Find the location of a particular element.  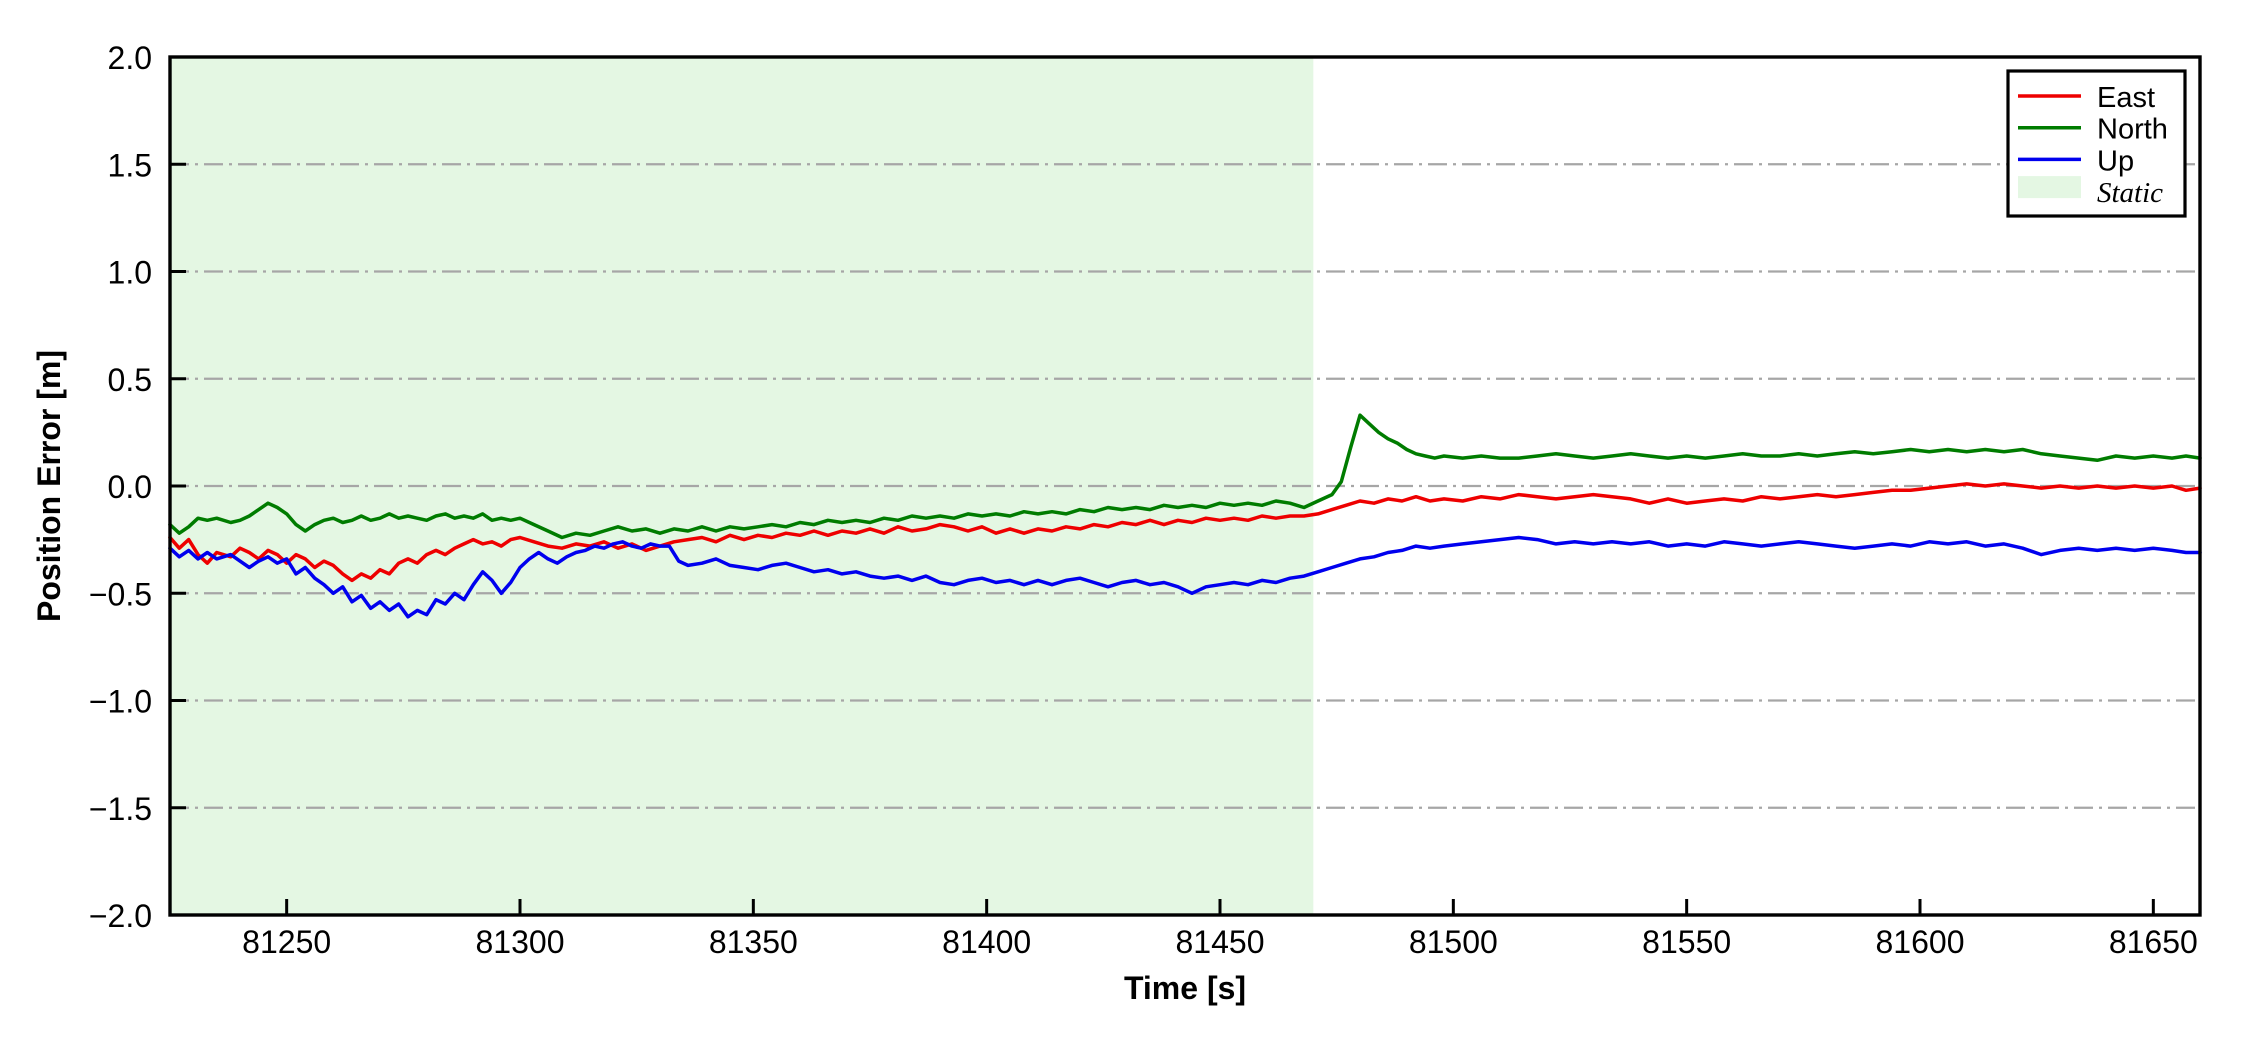

y-tick-label: 2.0 is located at coordinates (130, 58).